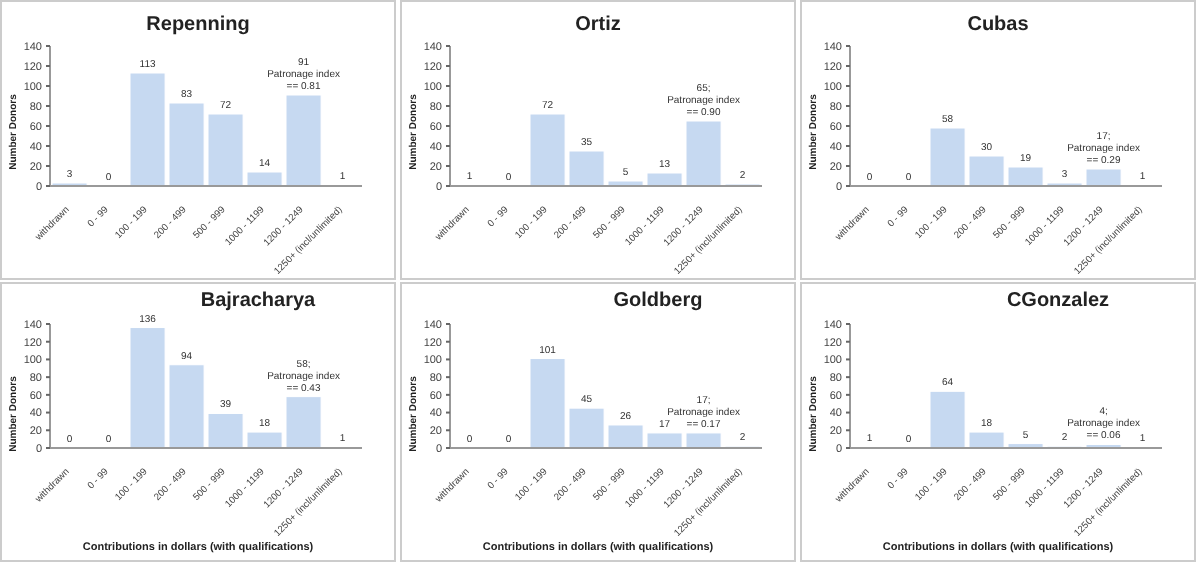  What do you see at coordinates (598, 25) in the screenshot?
I see `chart-title: Ortiz` at bounding box center [598, 25].